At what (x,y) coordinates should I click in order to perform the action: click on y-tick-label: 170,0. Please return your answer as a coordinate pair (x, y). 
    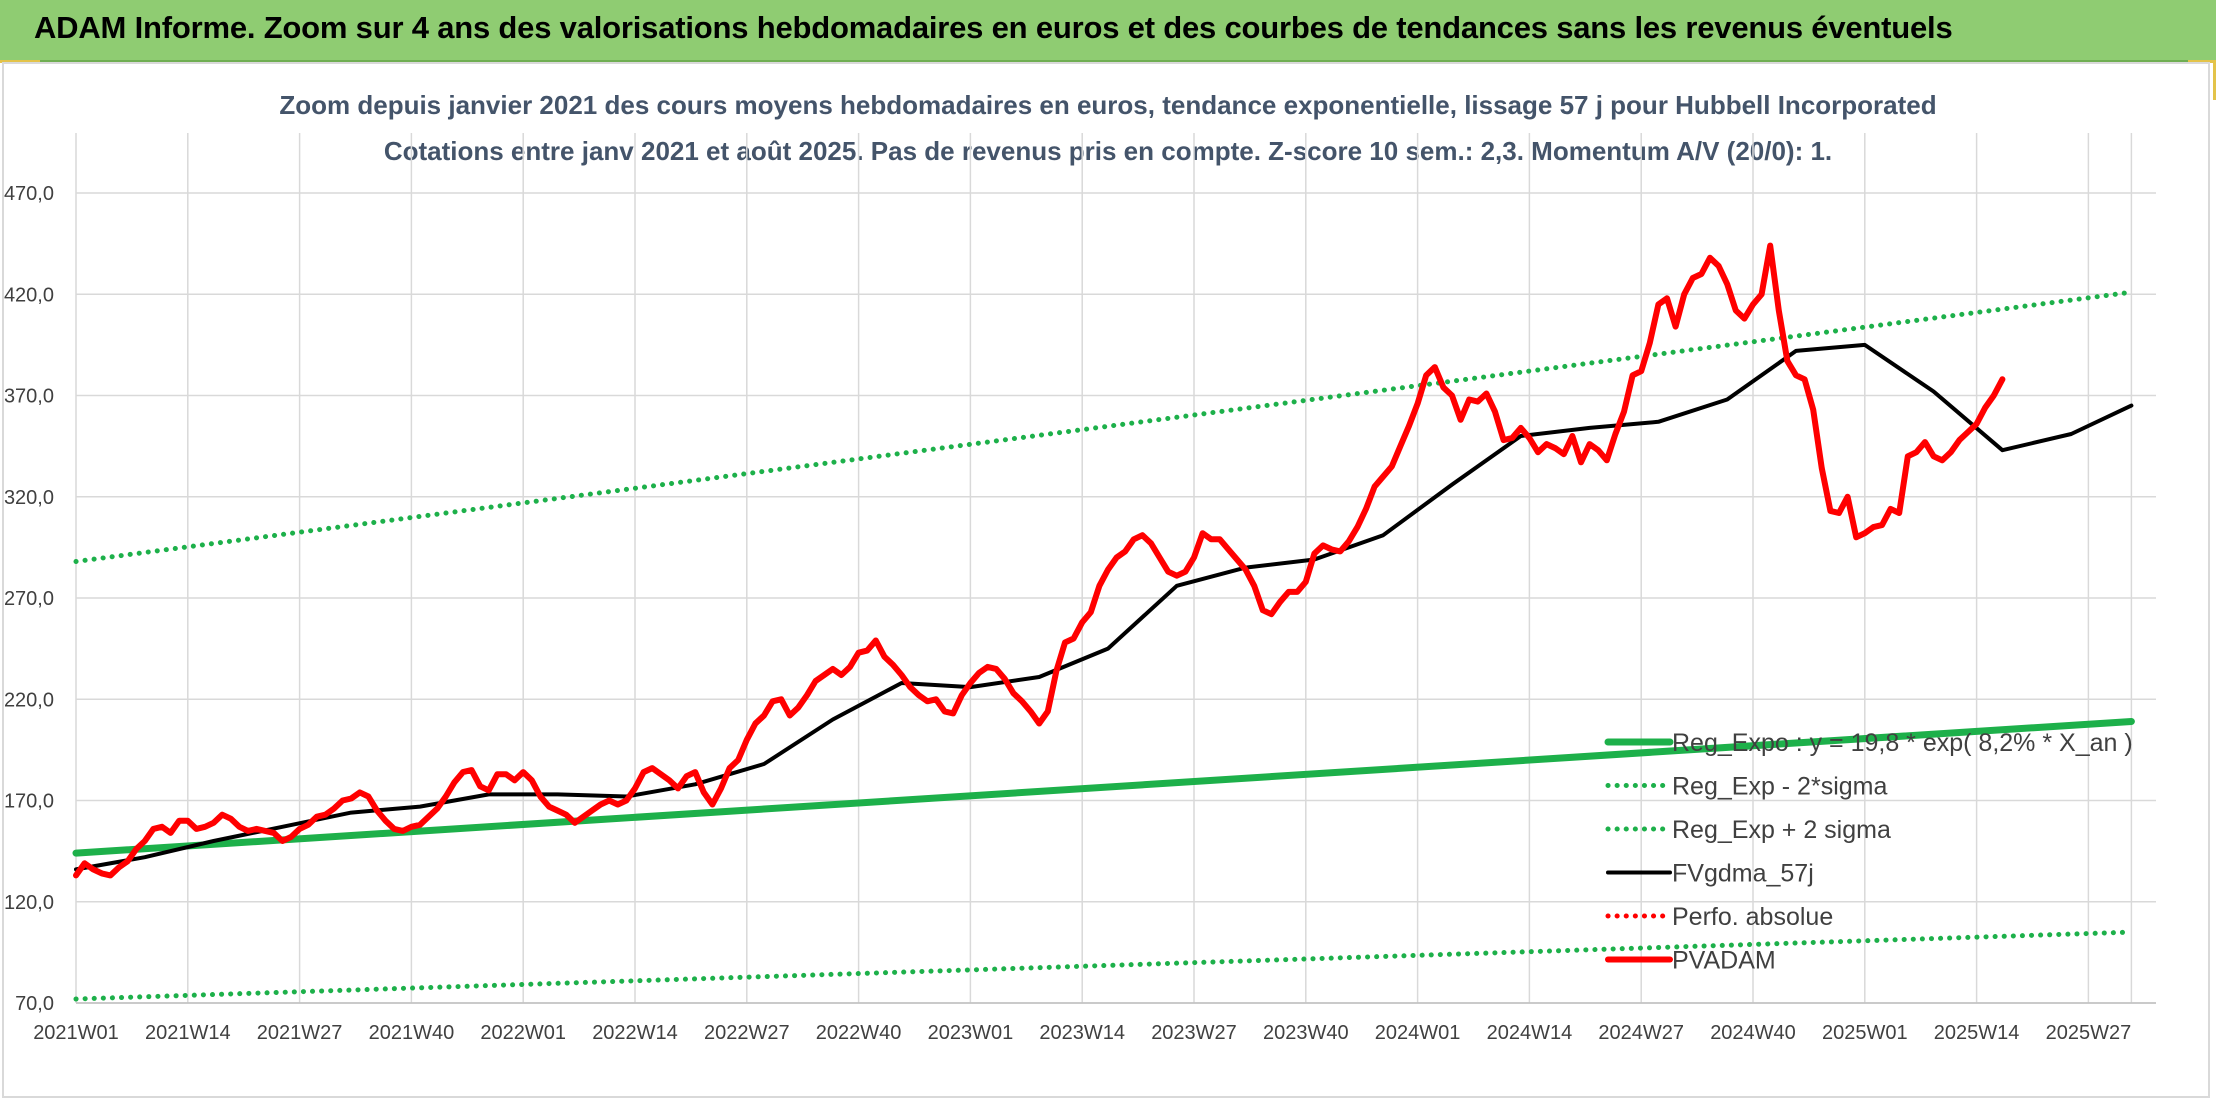
    Looking at the image, I should click on (29, 802).